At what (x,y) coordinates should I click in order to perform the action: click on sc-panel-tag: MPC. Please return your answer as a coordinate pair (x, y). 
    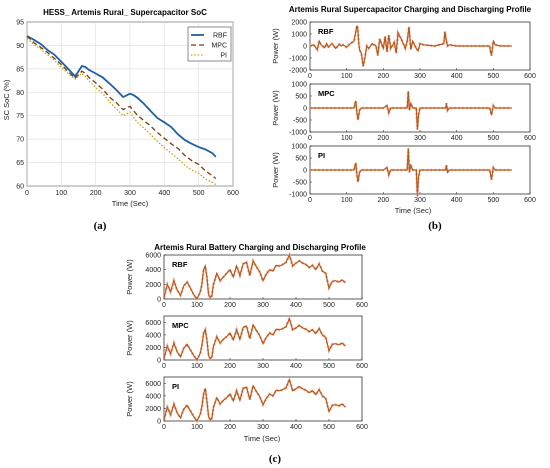
    Looking at the image, I should click on (326, 93).